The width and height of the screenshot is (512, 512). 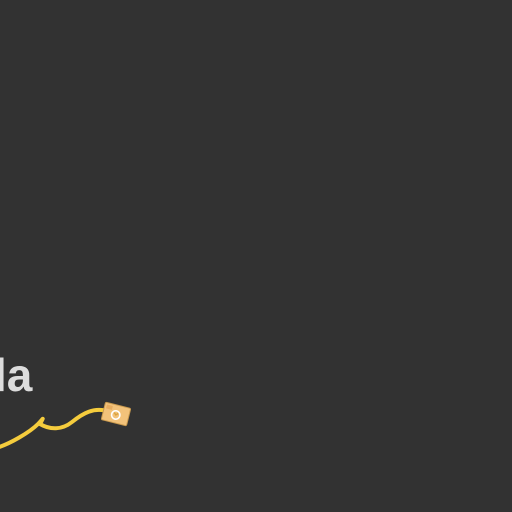 What do you see at coordinates (116, 414) in the screenshot?
I see `route-shield-icon` at bounding box center [116, 414].